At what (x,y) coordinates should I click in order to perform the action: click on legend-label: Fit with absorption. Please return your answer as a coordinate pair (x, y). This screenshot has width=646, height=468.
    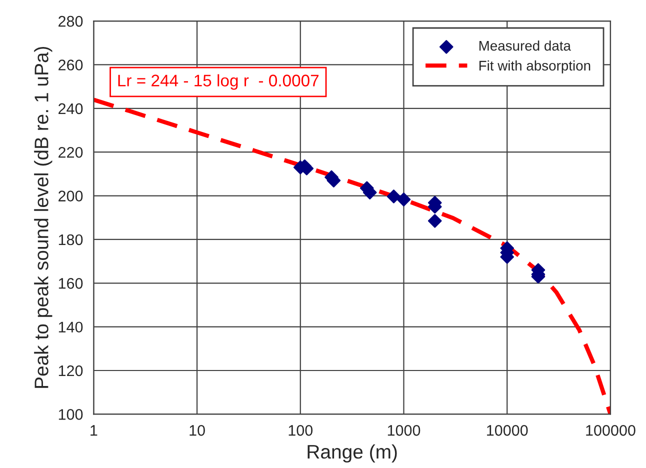
    Looking at the image, I should click on (534, 67).